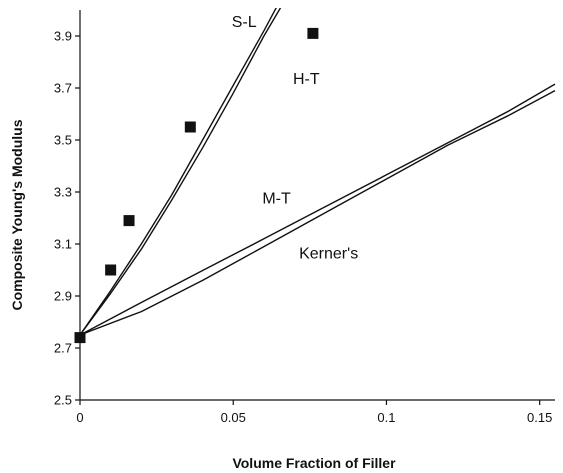 The image size is (563, 473). I want to click on y-axis: 2.5 2.7 2.9 3.1 3.3 3.5 3.7 3.9, so click(67, 209).